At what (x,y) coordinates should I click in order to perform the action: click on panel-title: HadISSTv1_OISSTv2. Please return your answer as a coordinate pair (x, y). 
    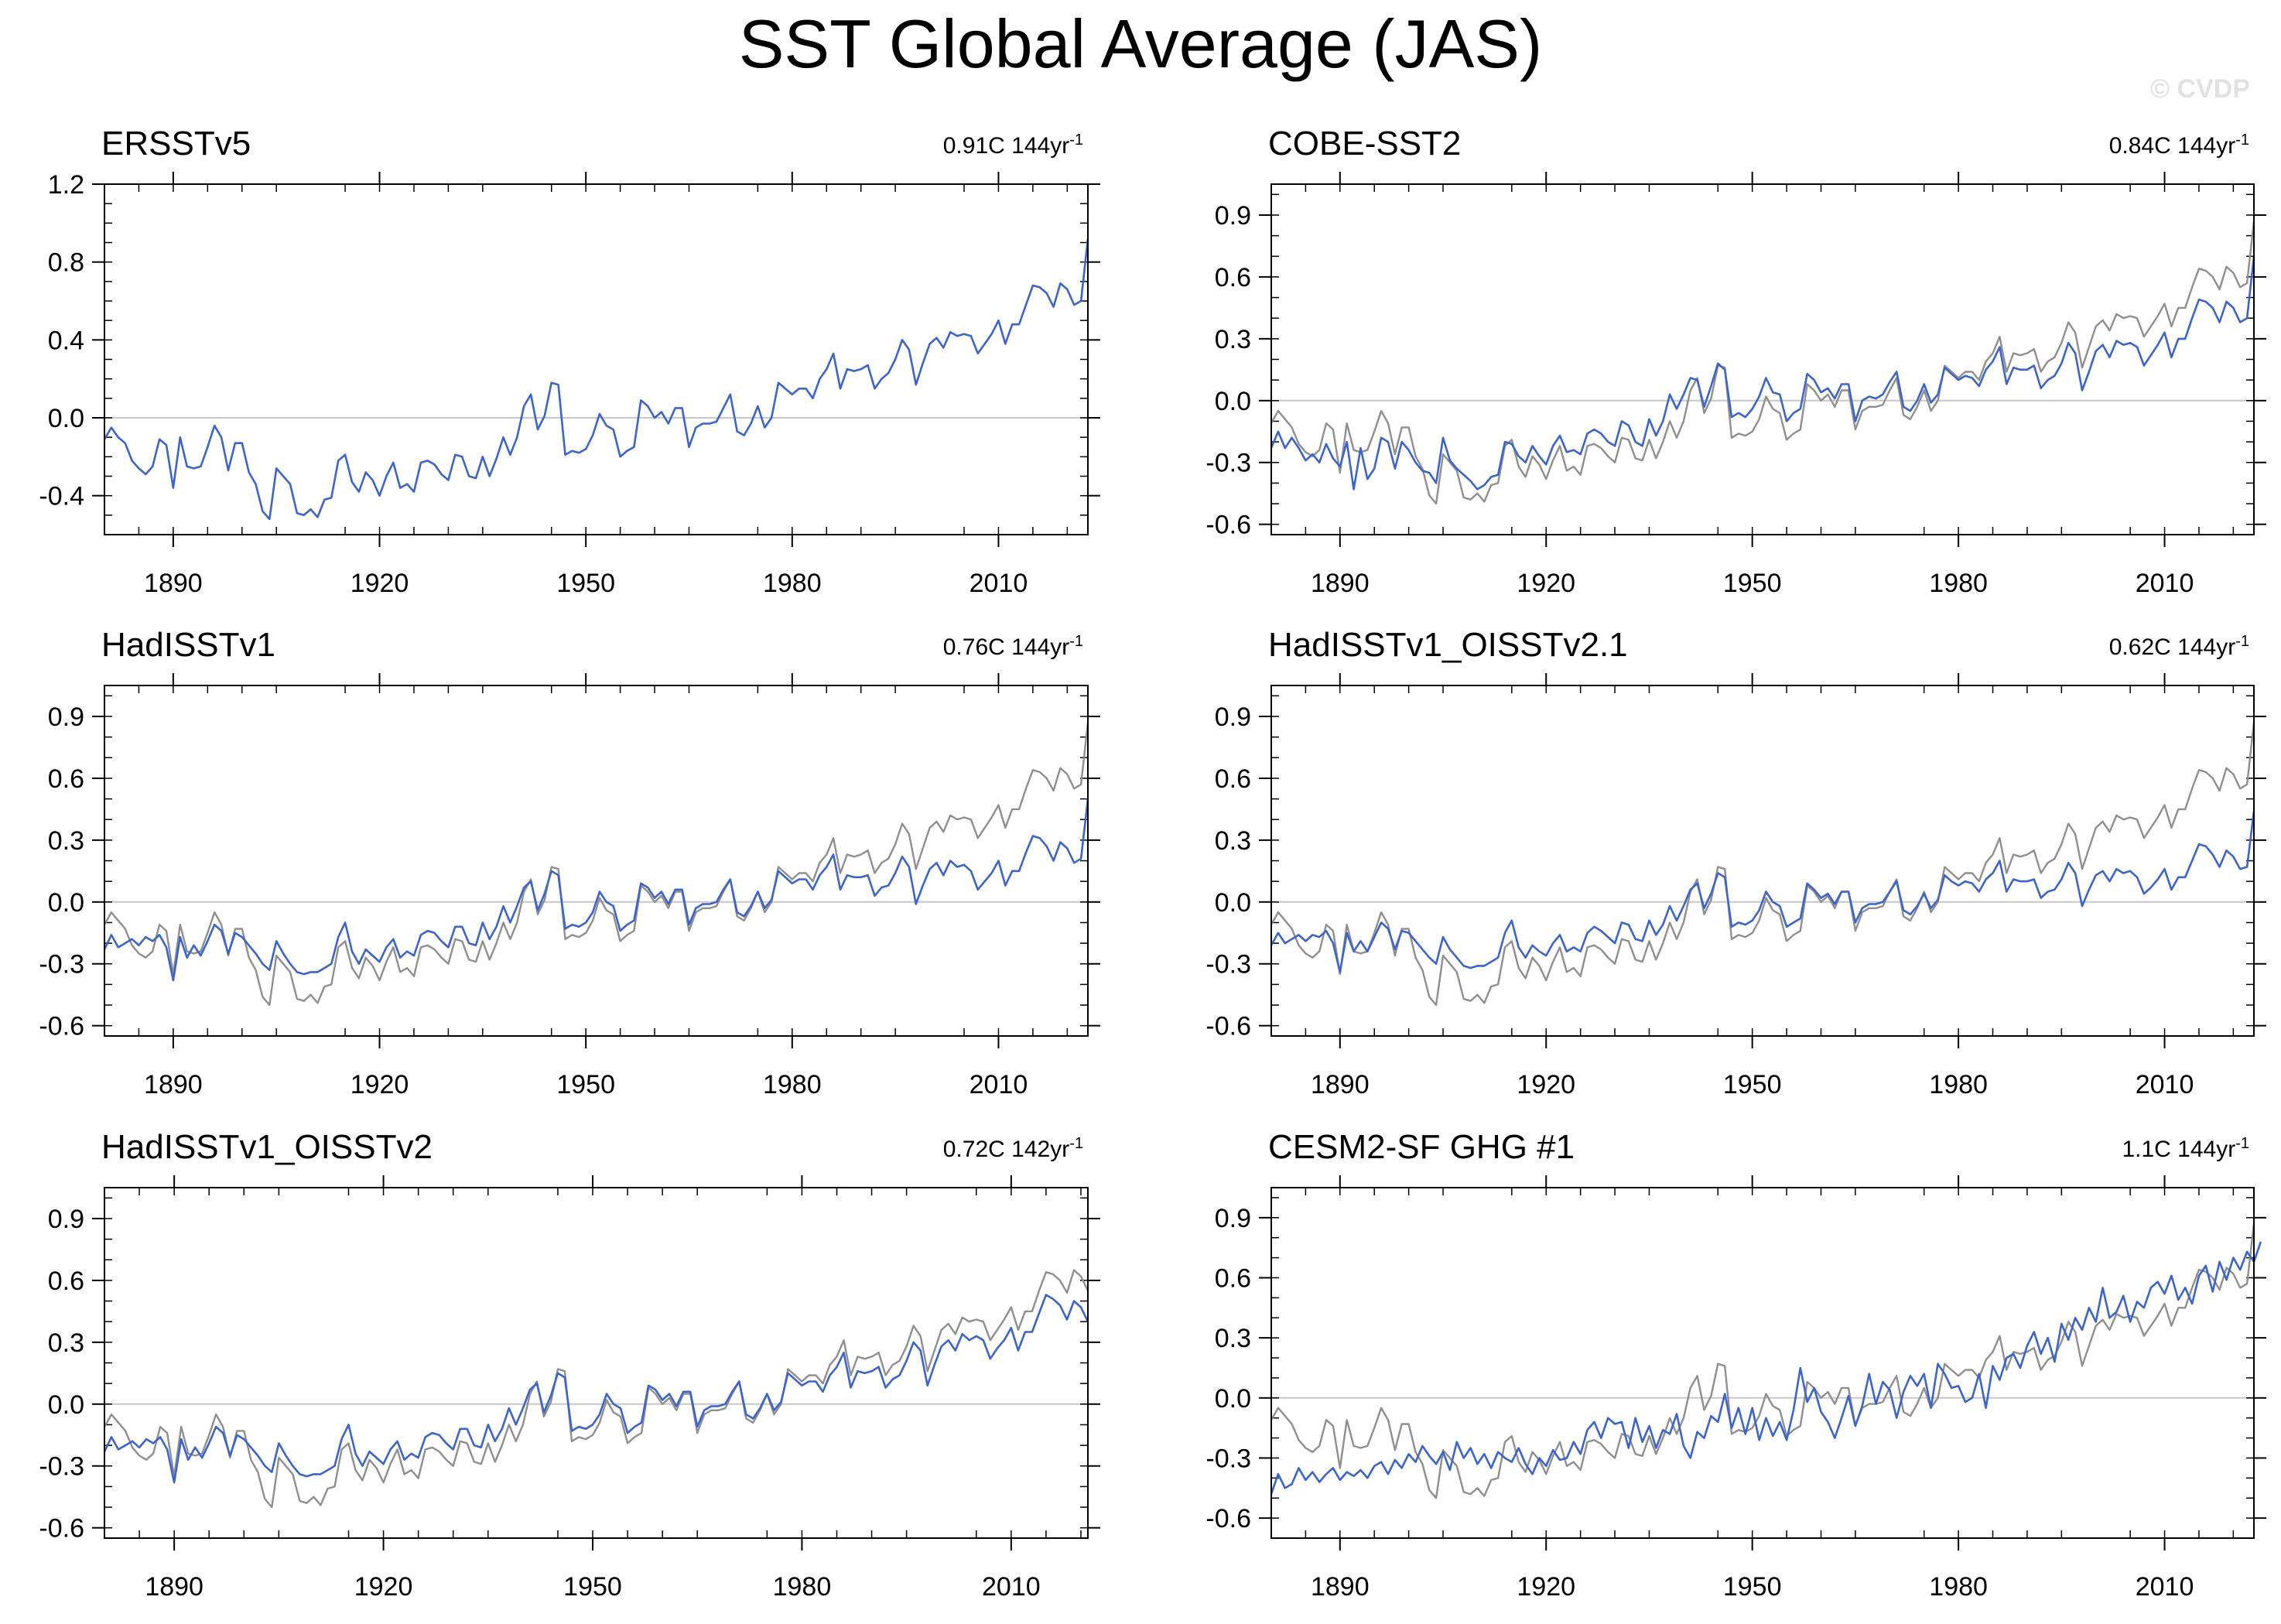
    Looking at the image, I should click on (267, 1147).